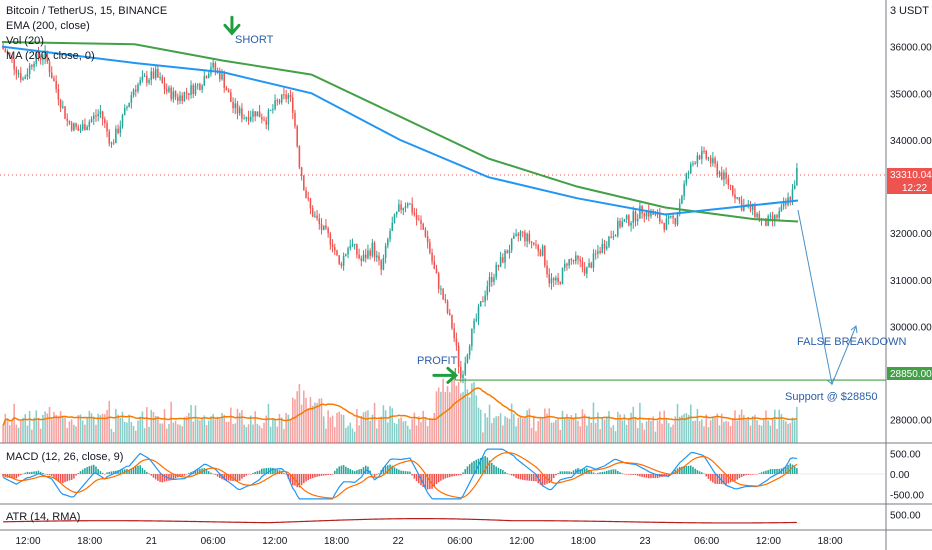 The height and width of the screenshot is (550, 932). What do you see at coordinates (909, 373) in the screenshot?
I see `support-price-label: 28850.00` at bounding box center [909, 373].